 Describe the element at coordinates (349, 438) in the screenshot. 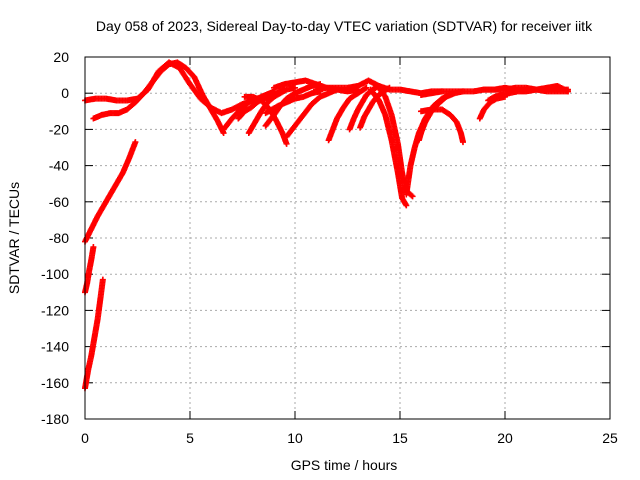

I see `x-tick-labels: 0 5 10 15 20 25` at that location.